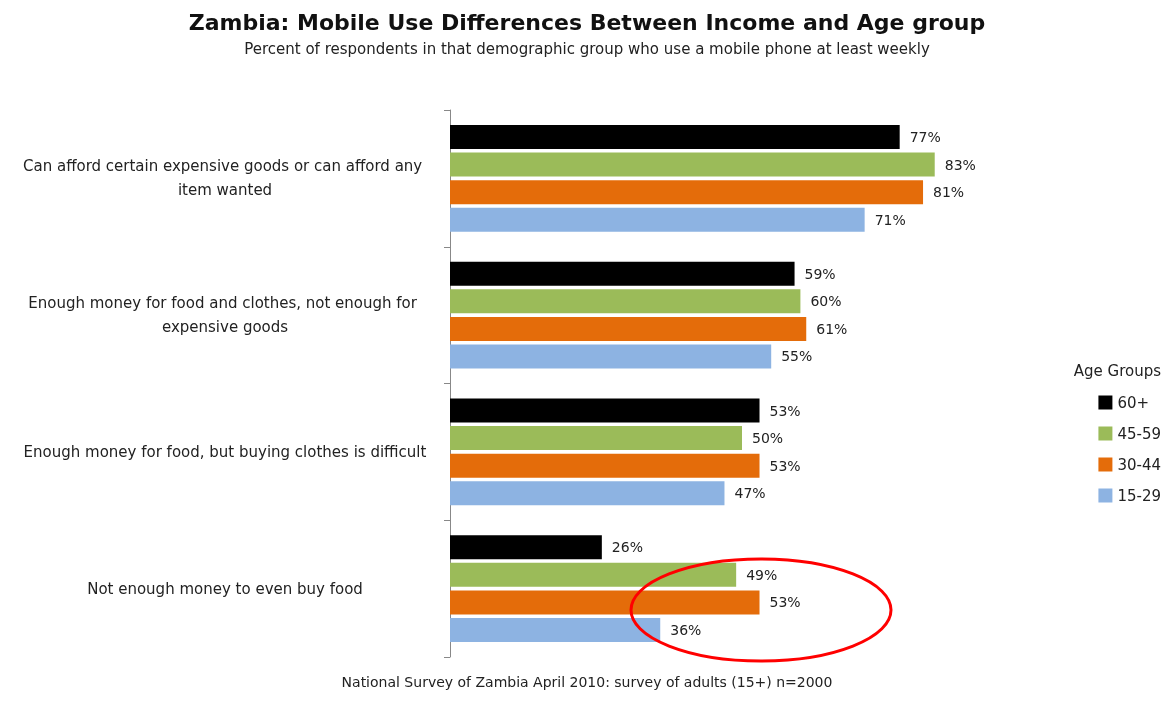 The width and height of the screenshot is (1174, 702). I want to click on data-label: 71%, so click(890, 219).